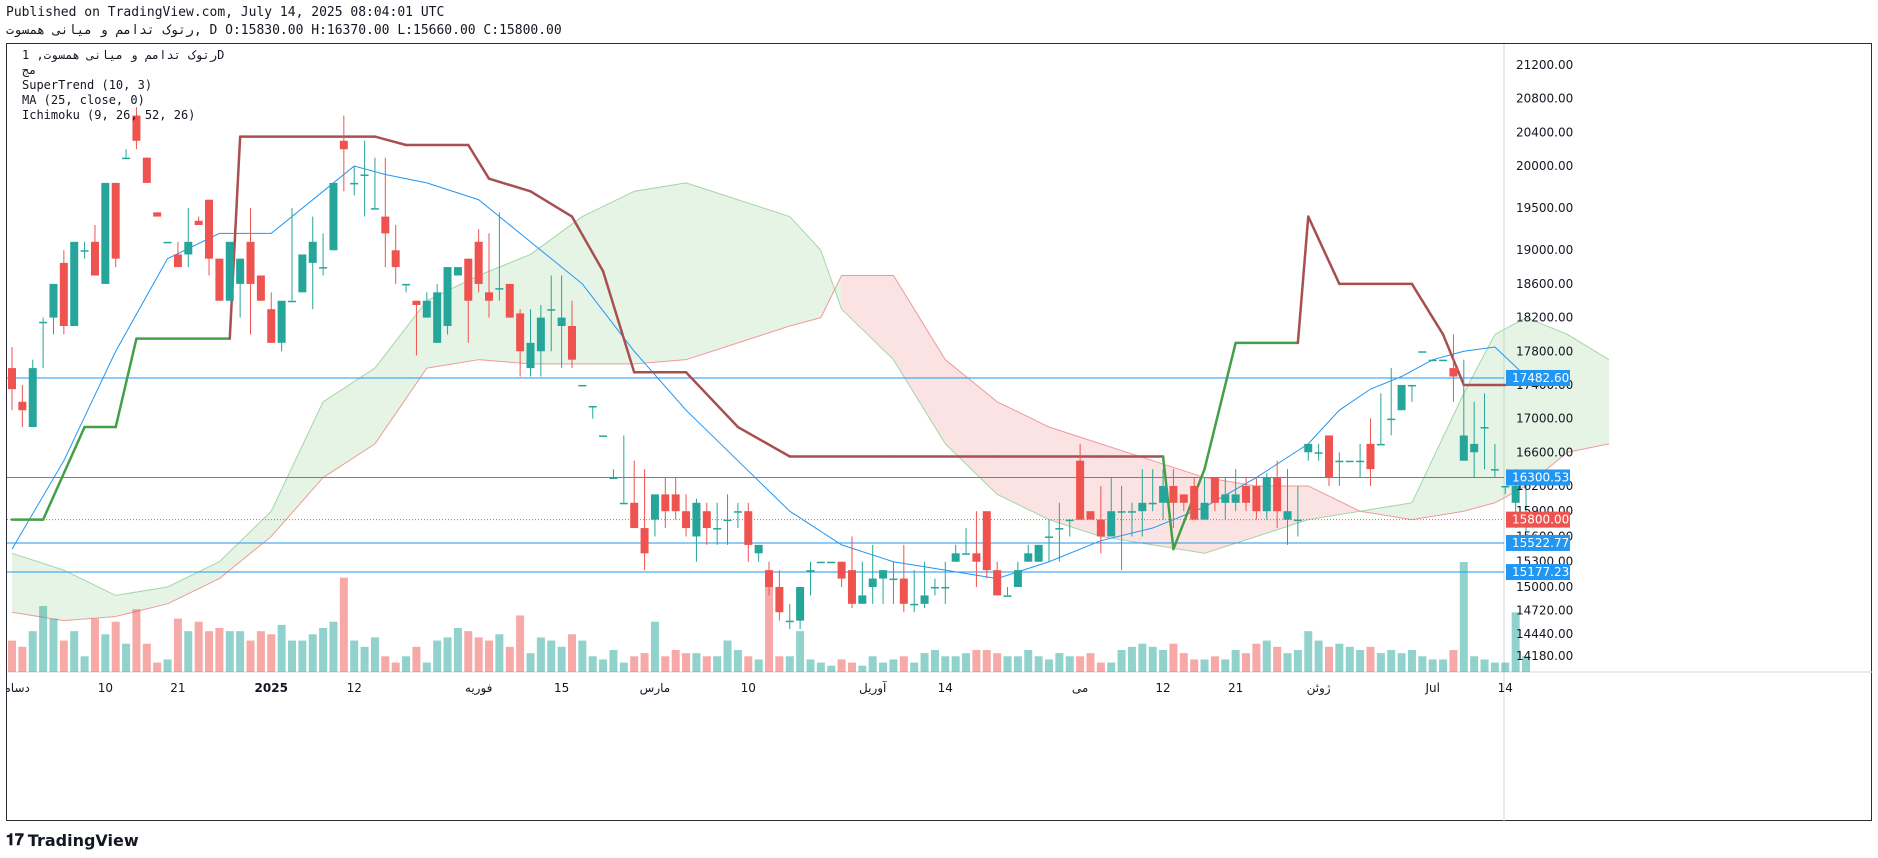  Describe the element at coordinates (1544, 351) in the screenshot. I see `price-tick-label: 17800.00` at that location.